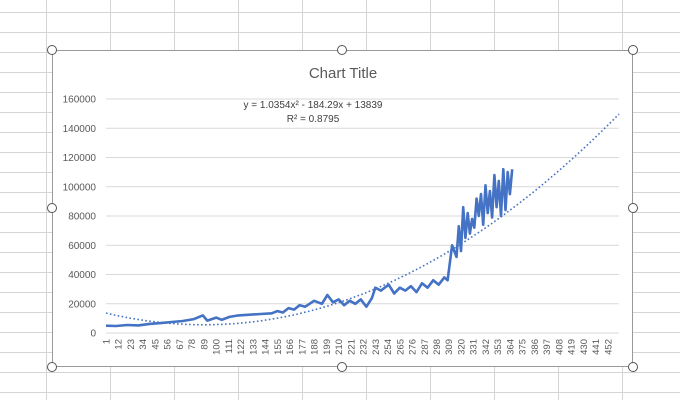  I want to click on x-tick-label: 111, so click(229, 346).